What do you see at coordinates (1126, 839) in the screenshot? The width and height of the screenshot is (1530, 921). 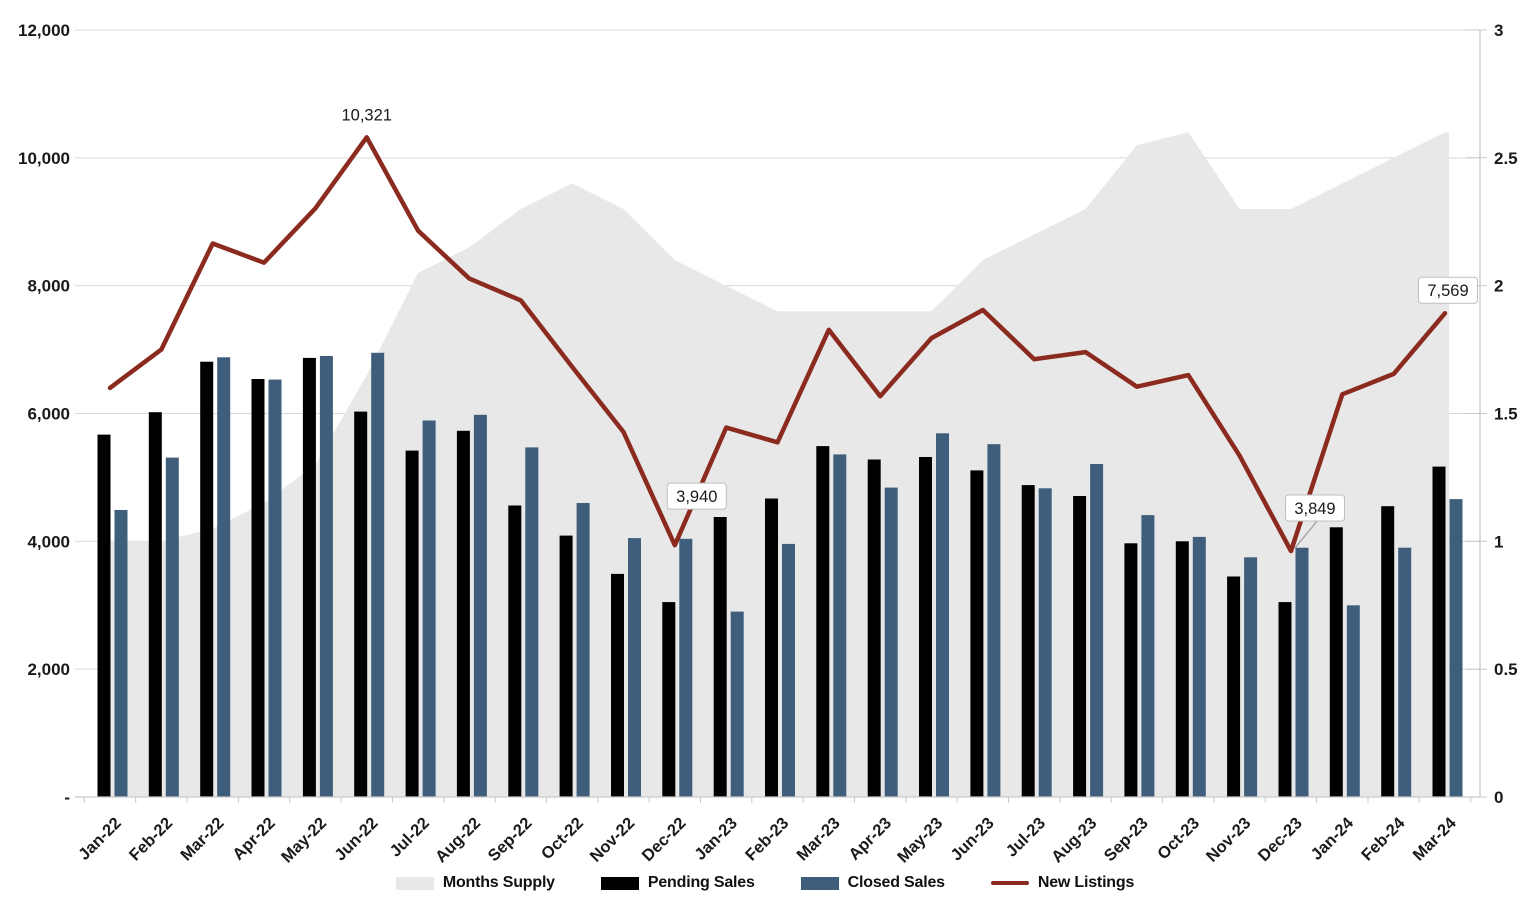 I see `x-axis-label: Sep-23` at bounding box center [1126, 839].